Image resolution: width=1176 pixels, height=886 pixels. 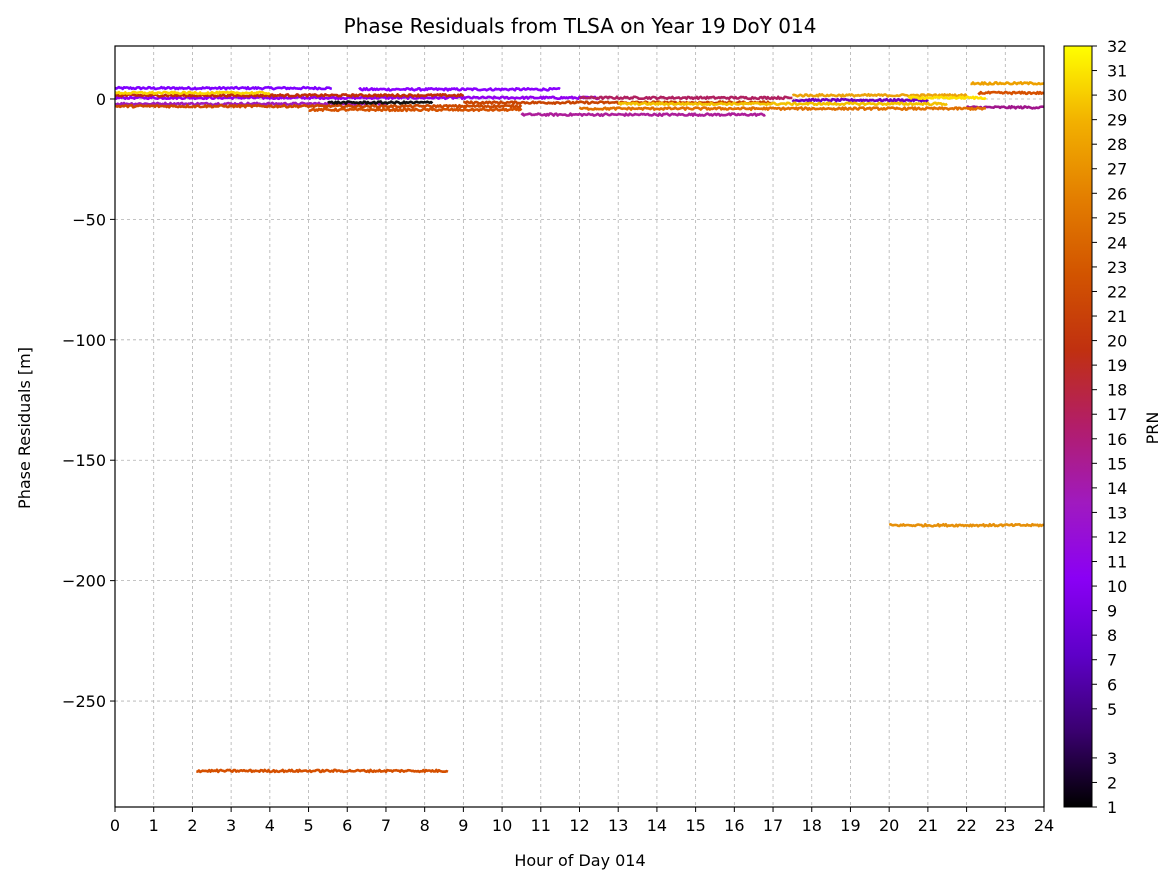 What do you see at coordinates (618, 825) in the screenshot?
I see `x-tick-label: 13` at bounding box center [618, 825].